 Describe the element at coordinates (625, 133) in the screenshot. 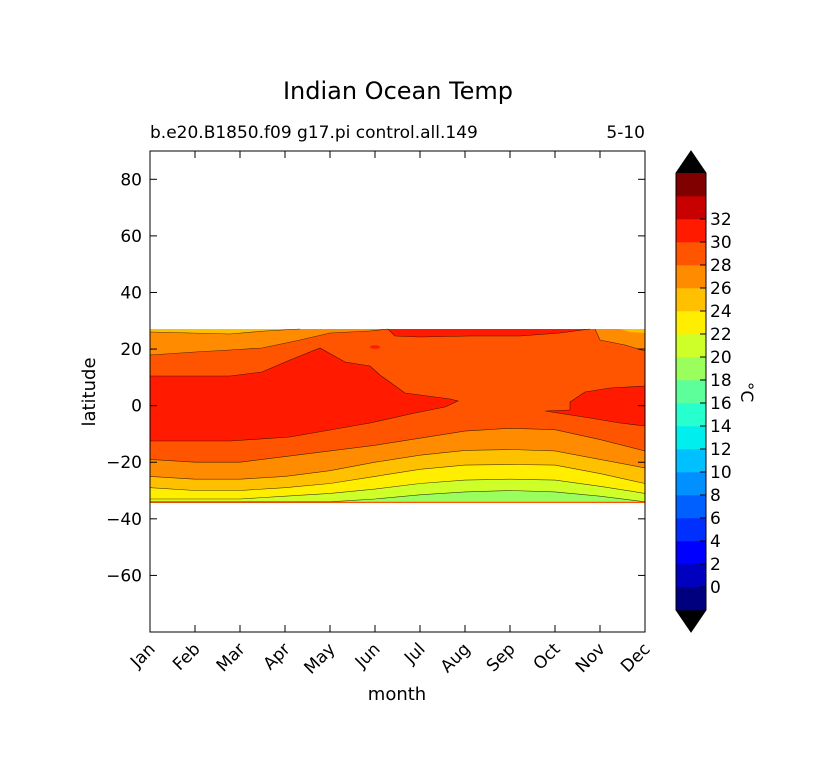

I see `chart-subtitle-right: 5-10` at that location.